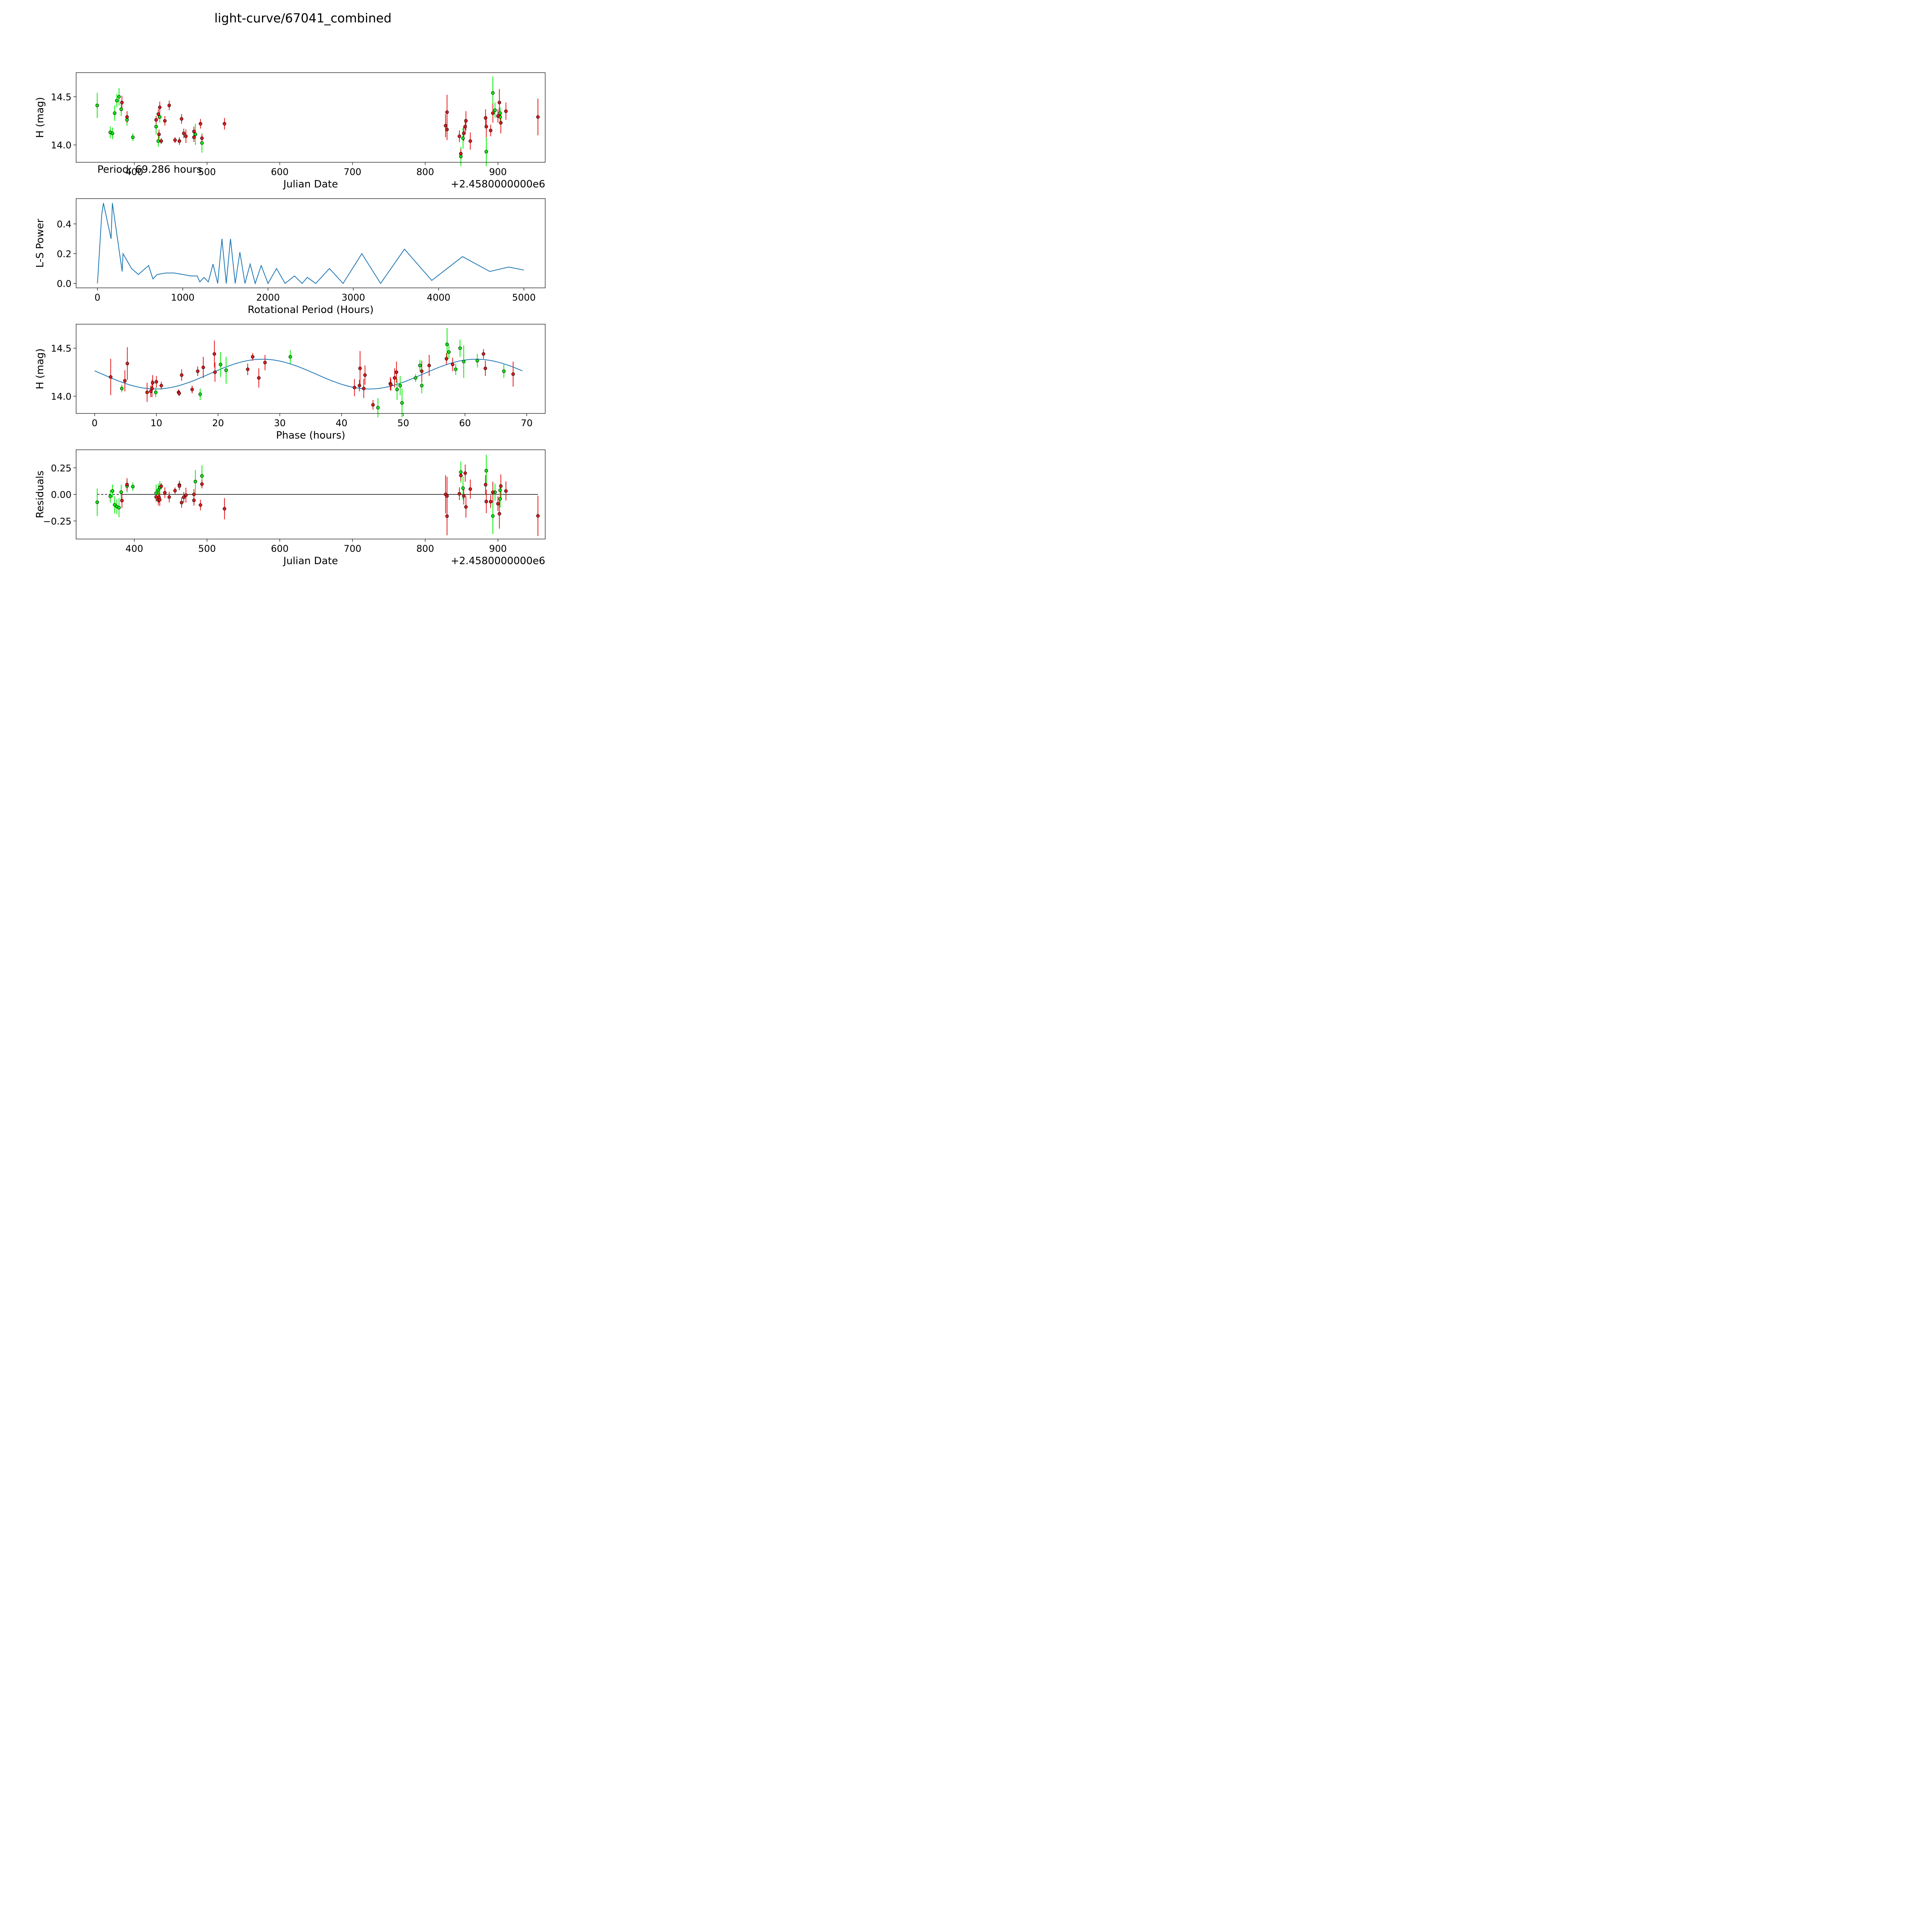 Image resolution: width=1932 pixels, height=1932 pixels. I want to click on x-tick-label: 3000, so click(353, 298).